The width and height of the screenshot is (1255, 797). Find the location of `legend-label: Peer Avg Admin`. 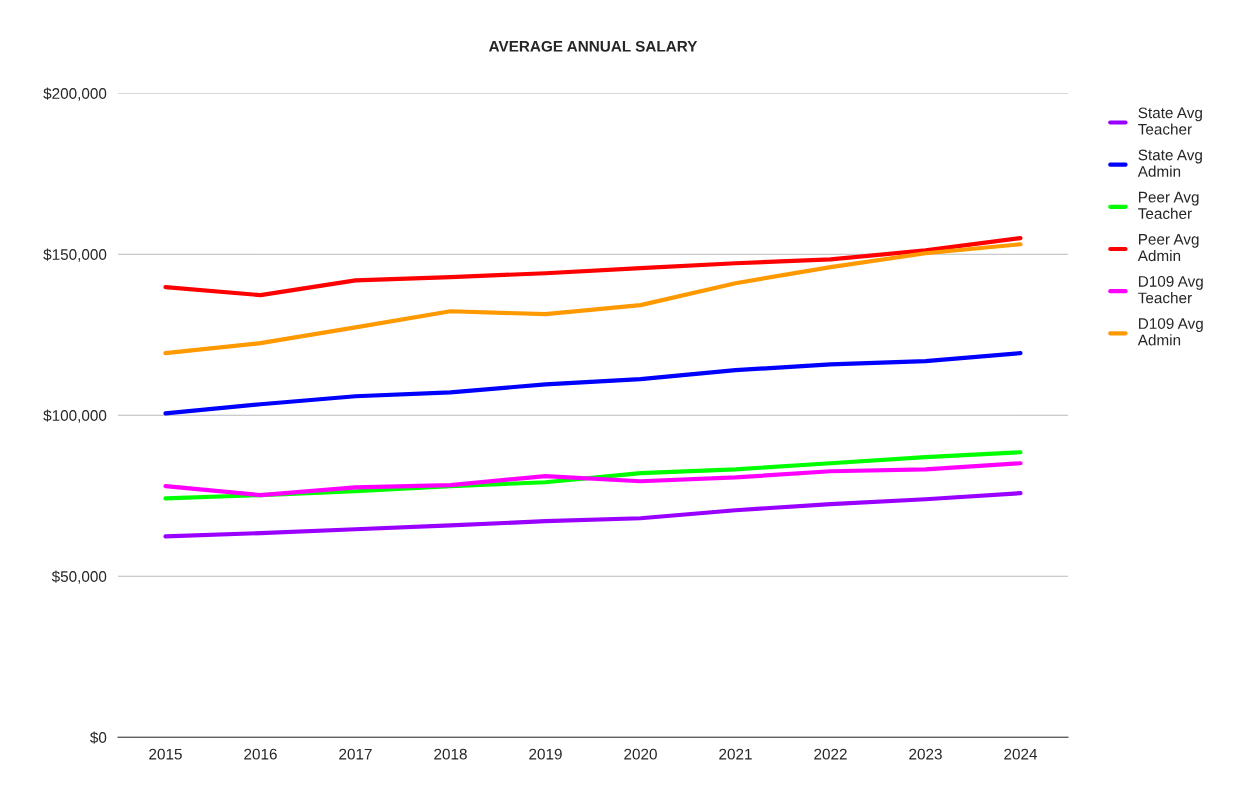

legend-label: Peer Avg Admin is located at coordinates (1168, 248).